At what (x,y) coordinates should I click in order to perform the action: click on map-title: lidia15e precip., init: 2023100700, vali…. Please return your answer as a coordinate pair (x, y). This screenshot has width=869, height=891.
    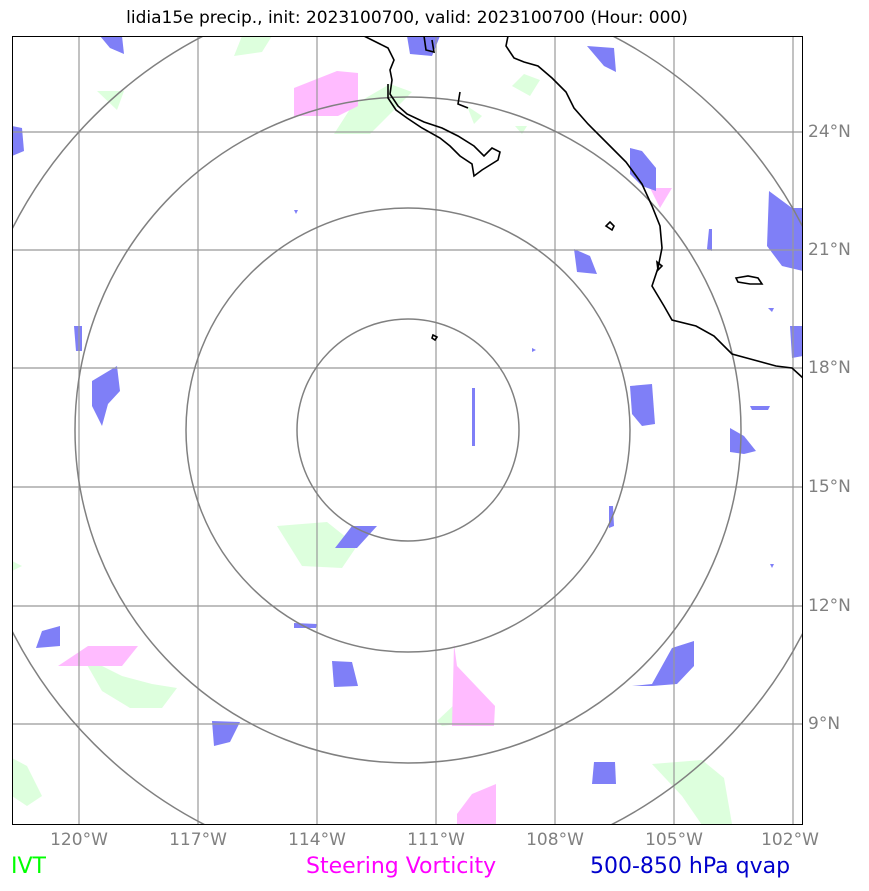
    Looking at the image, I should click on (407, 18).